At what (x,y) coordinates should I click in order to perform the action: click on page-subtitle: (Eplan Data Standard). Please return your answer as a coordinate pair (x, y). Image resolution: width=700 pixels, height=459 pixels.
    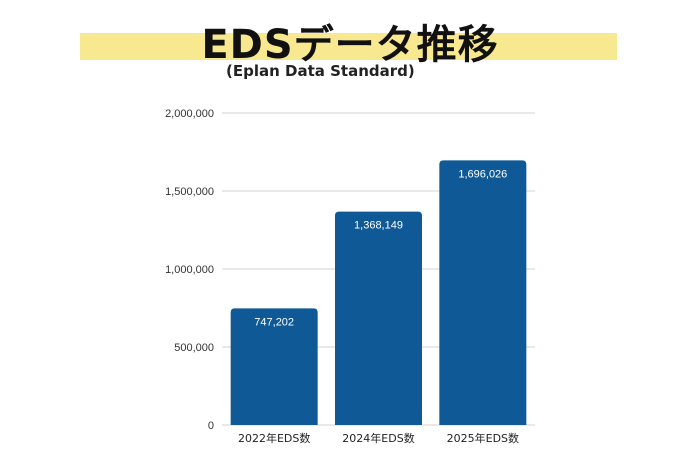
    Looking at the image, I should click on (320, 71).